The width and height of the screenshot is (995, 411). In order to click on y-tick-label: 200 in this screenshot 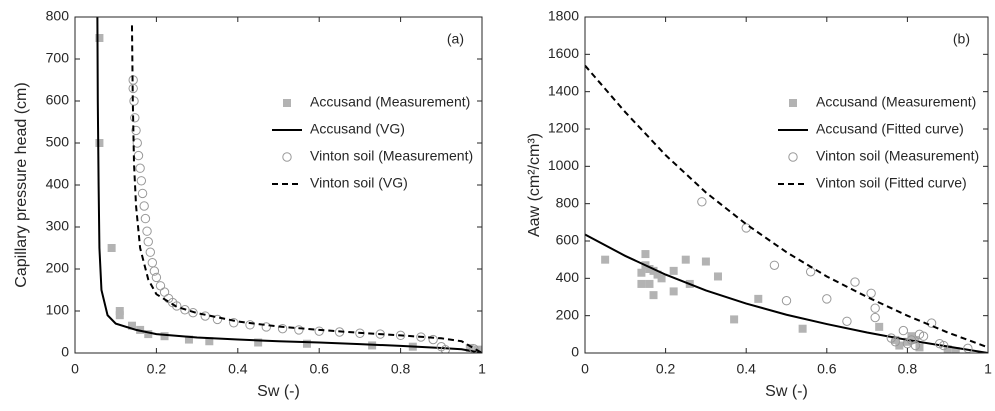, I will do `click(58, 268)`.